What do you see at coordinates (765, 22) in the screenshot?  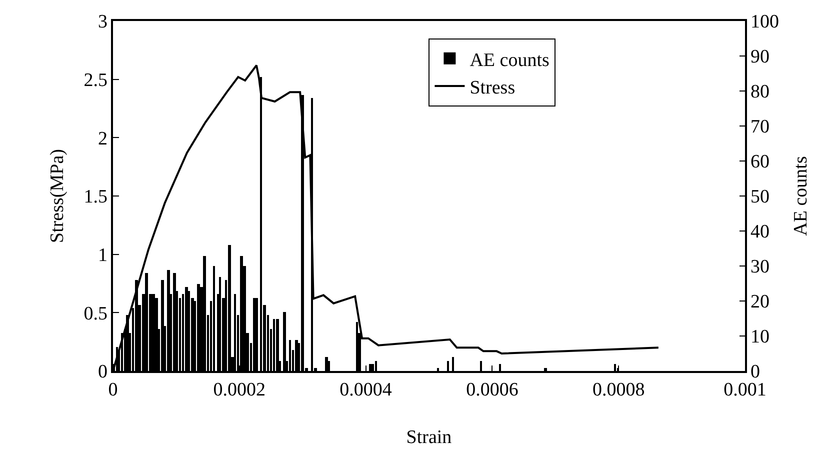 I see `y2-tick-label: 100` at bounding box center [765, 22].